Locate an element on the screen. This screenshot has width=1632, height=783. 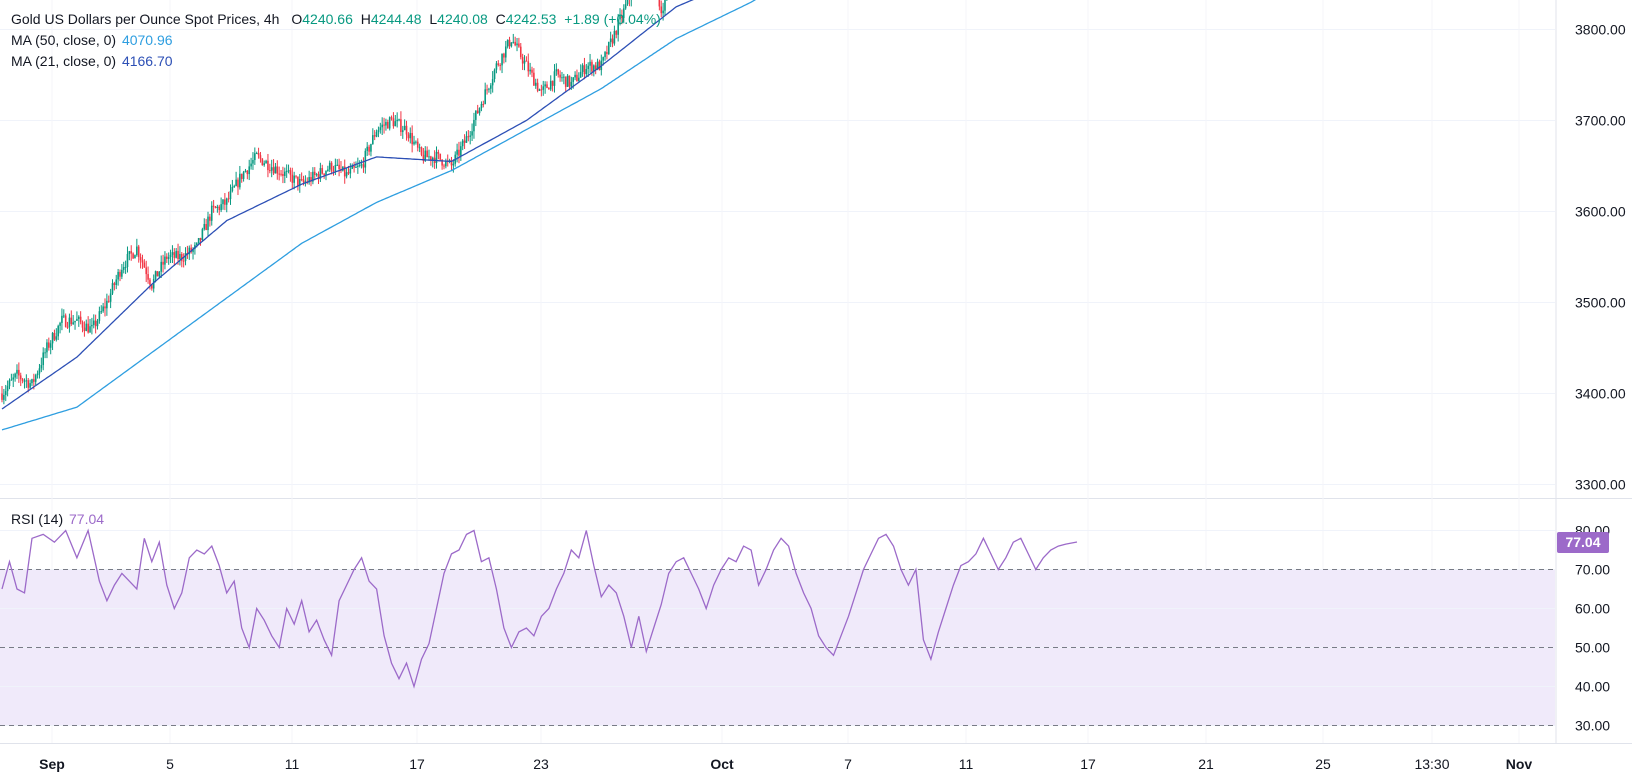
time-tick-label: 5 is located at coordinates (170, 764).